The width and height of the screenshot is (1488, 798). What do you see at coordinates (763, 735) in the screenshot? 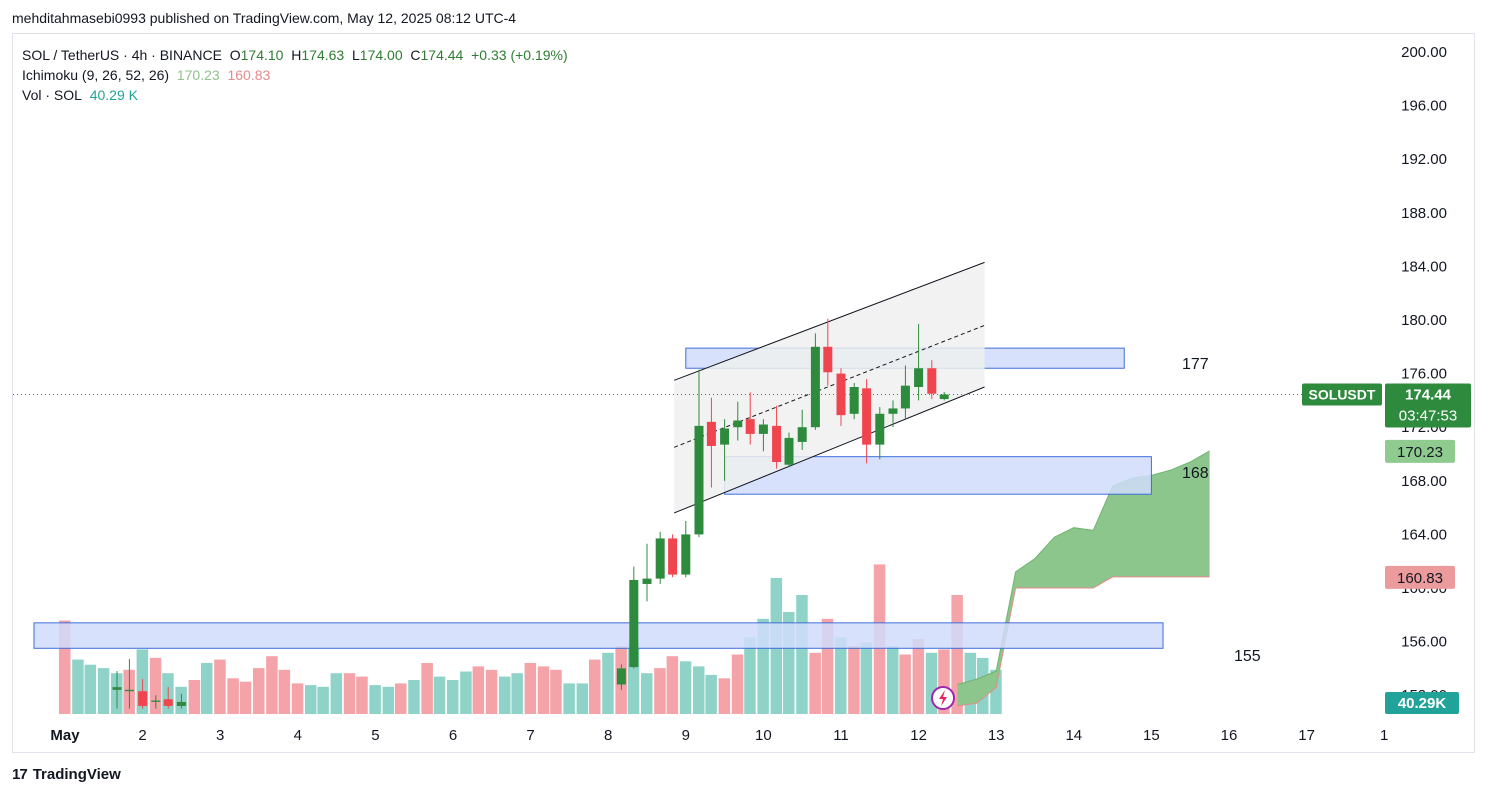
I see `x-tick-label: 10` at bounding box center [763, 735].